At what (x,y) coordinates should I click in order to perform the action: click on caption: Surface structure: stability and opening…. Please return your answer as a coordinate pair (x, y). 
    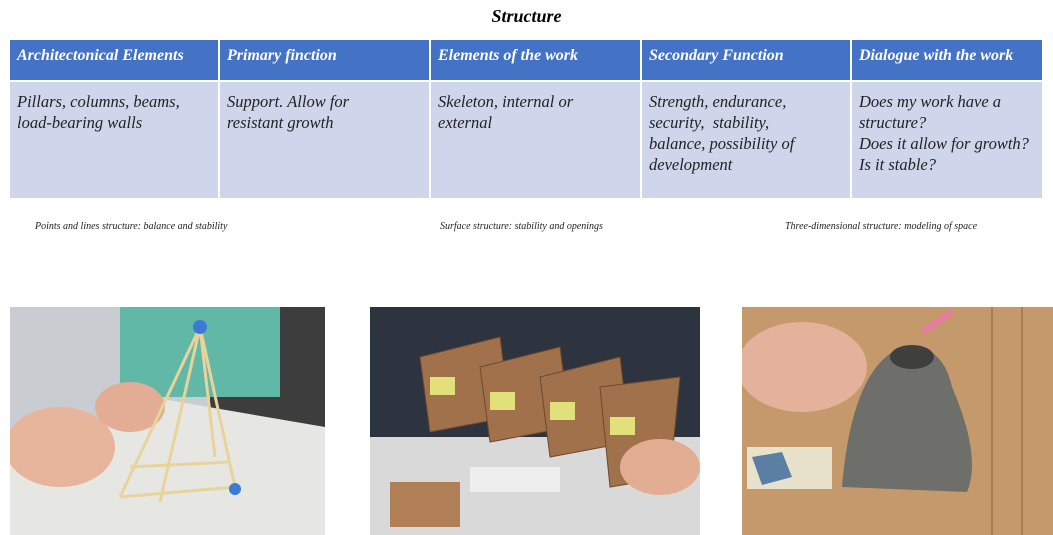
    Looking at the image, I should click on (521, 226).